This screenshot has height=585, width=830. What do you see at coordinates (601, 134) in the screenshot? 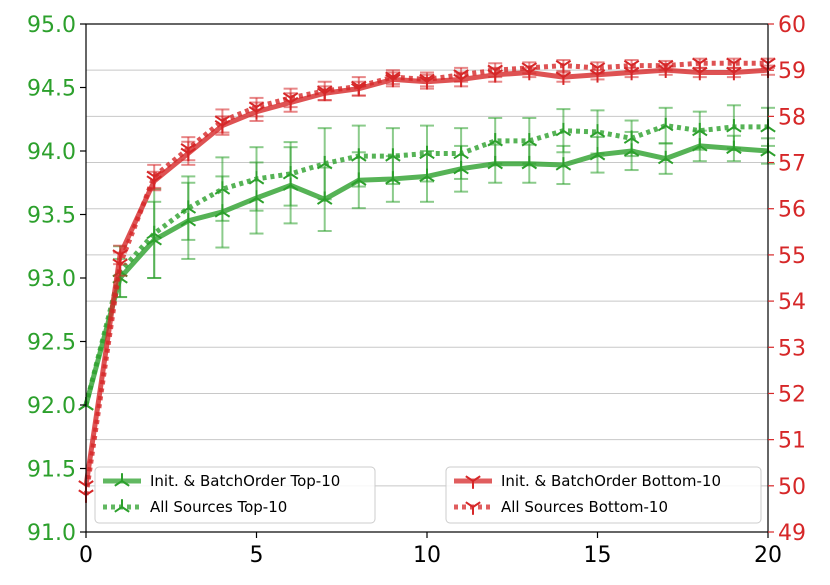
I see `point-1-15-arm3` at bounding box center [601, 134].